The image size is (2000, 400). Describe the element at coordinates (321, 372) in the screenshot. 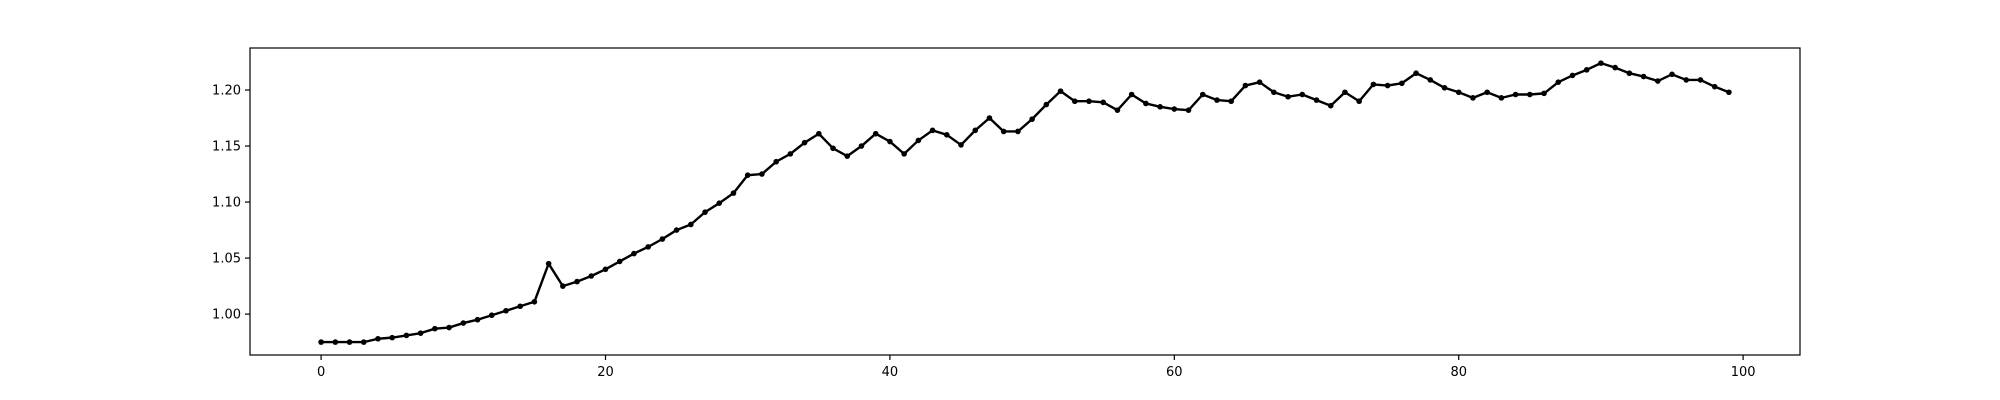

I see `x-tick-label: 0` at that location.